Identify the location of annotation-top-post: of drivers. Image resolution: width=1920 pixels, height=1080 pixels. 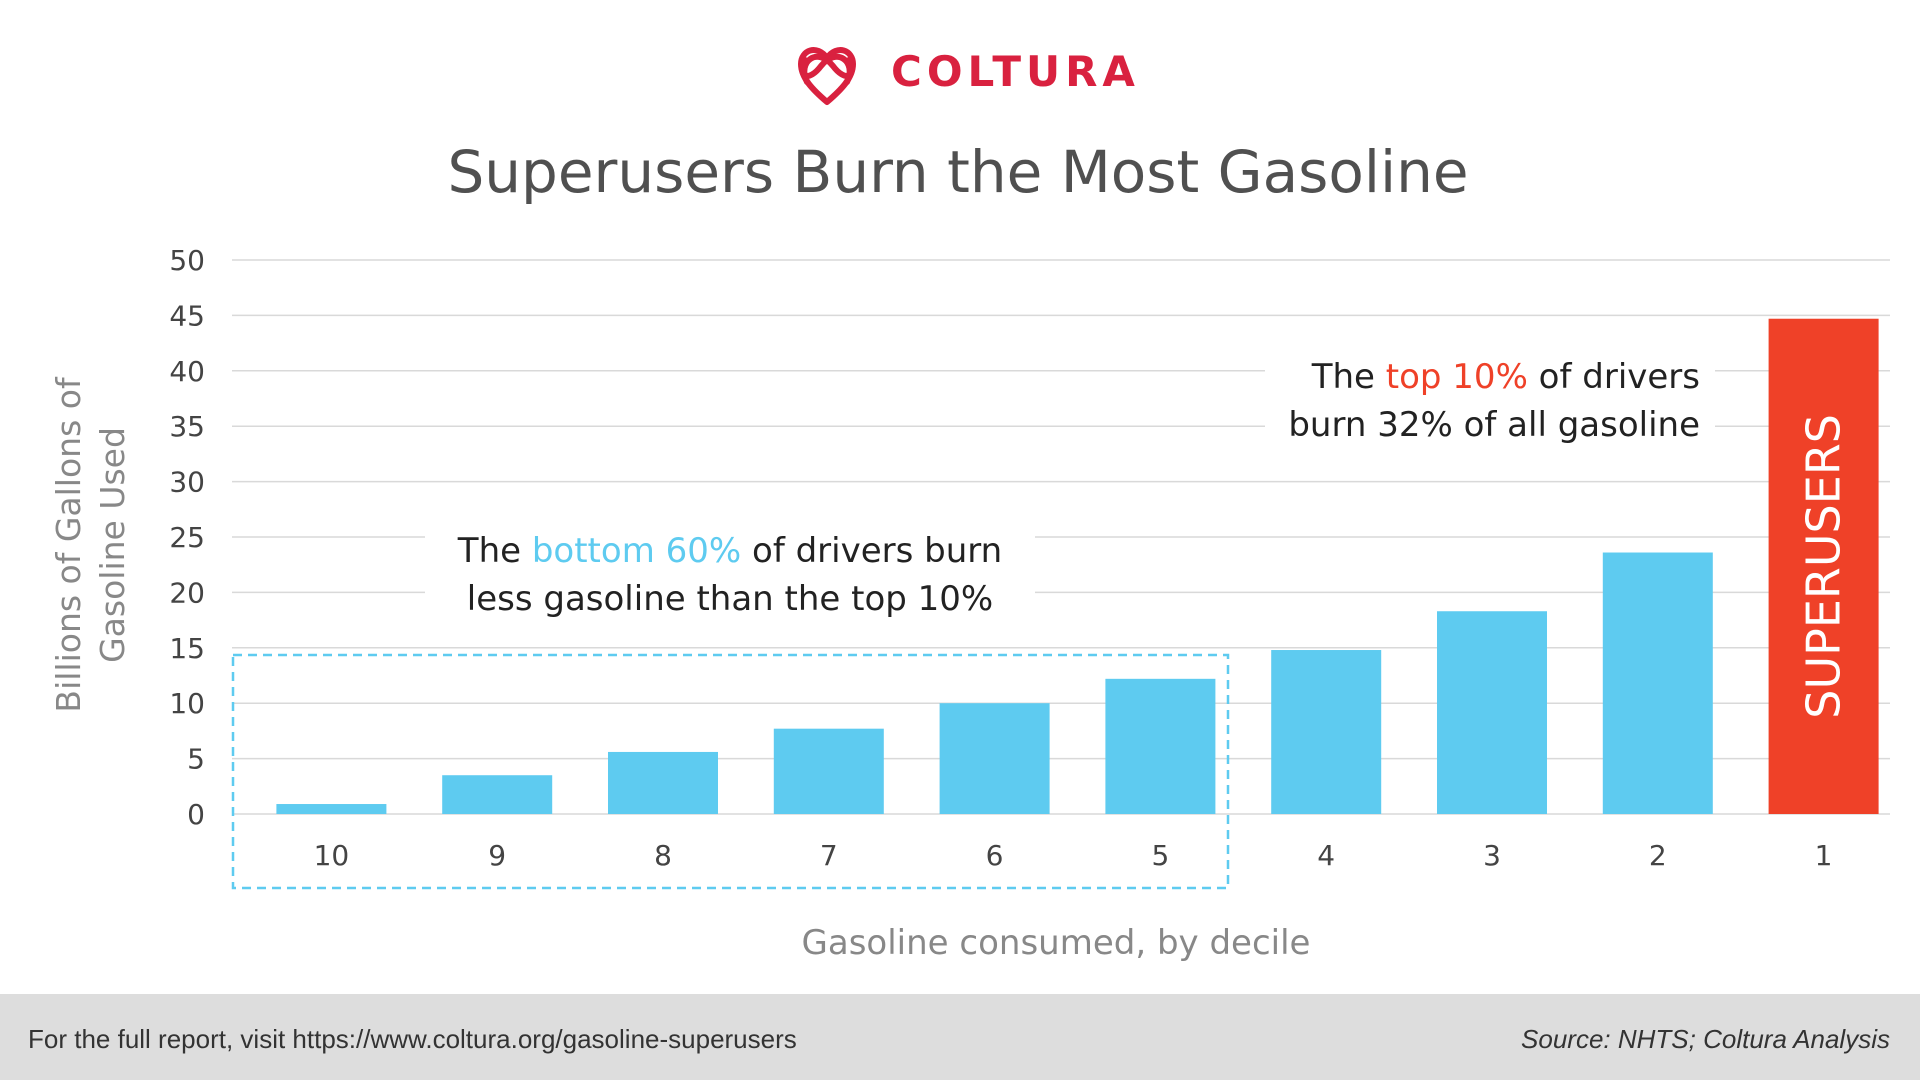
(1614, 377).